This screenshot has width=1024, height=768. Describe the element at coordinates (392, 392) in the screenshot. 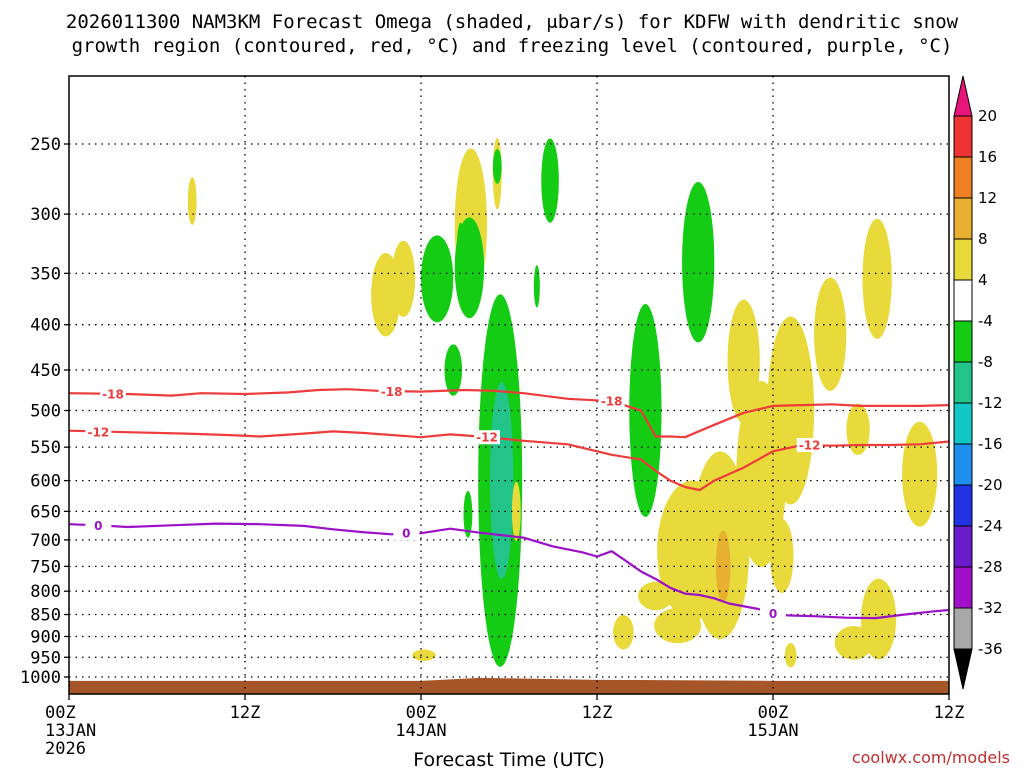

I see `dgz-minus18-label-1: -18` at that location.